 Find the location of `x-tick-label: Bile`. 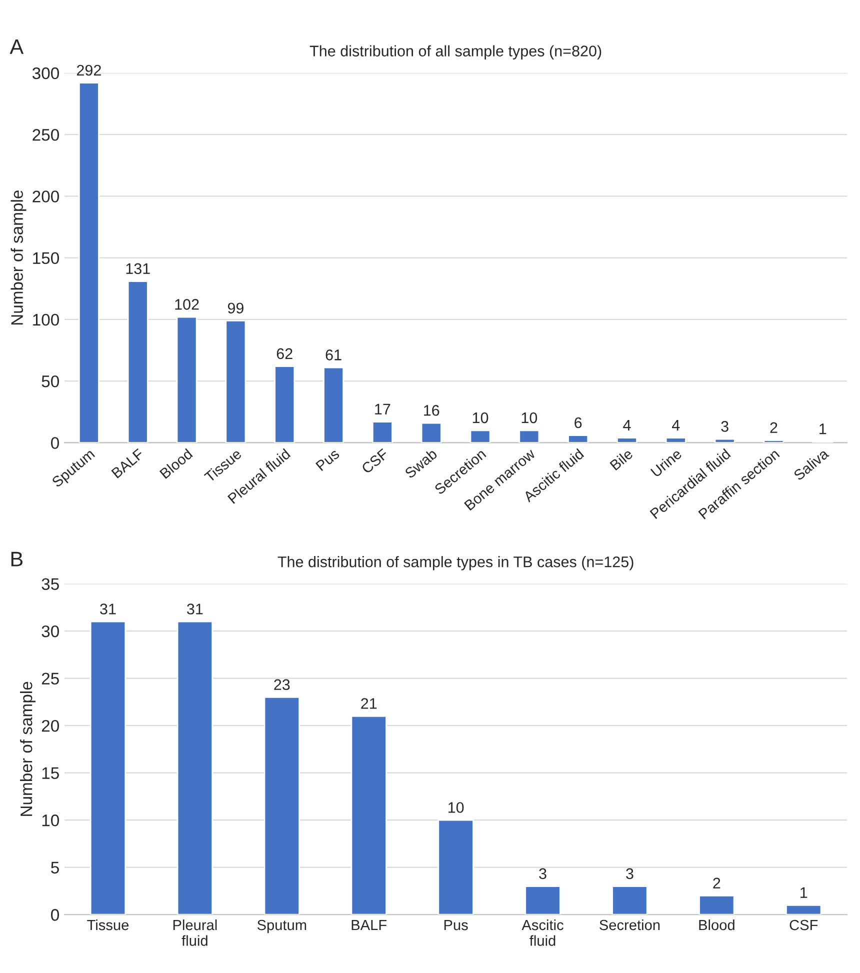

x-tick-label: Bile is located at coordinates (621, 459).